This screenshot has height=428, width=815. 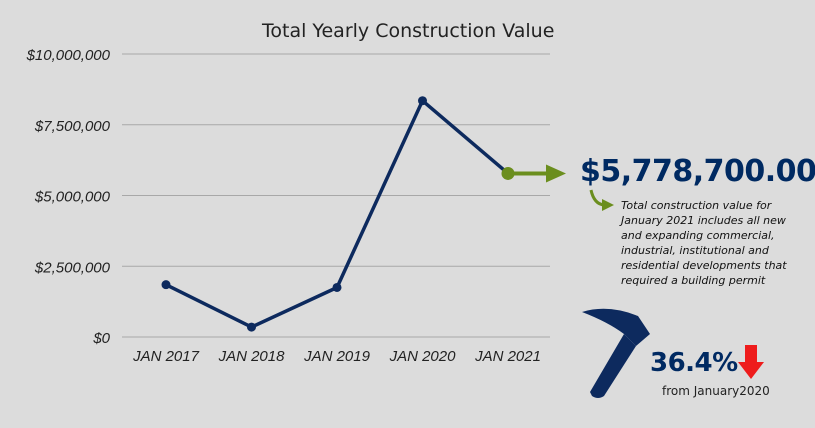 I want to click on x-tick-label: JAN 2019, so click(x=337, y=356).